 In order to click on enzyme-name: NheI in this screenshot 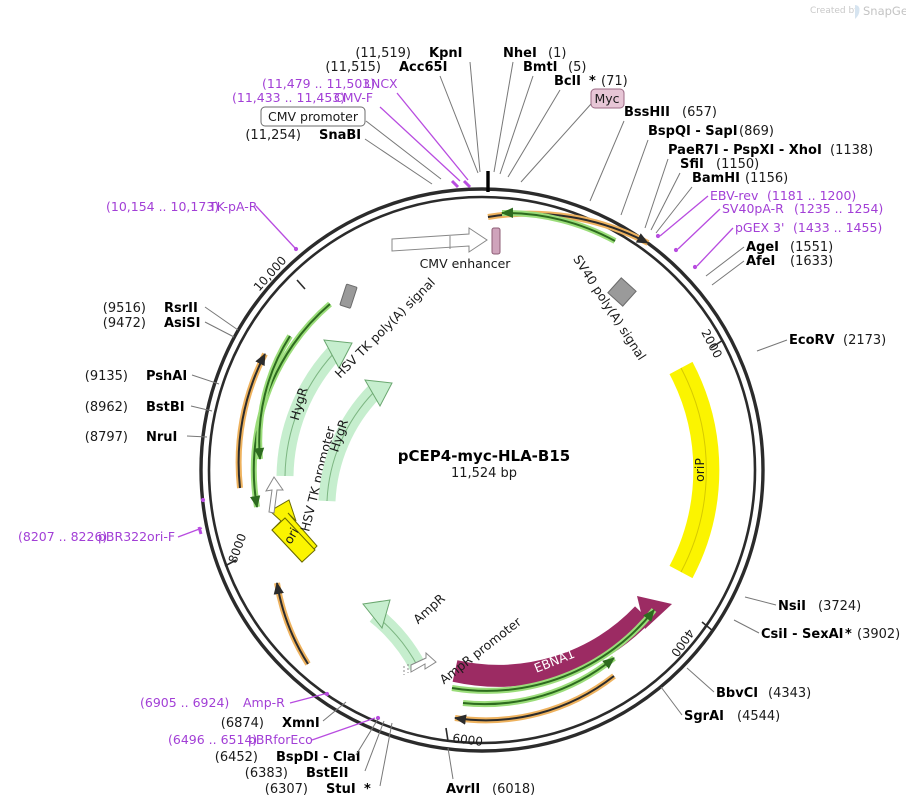, I will do `click(520, 53)`.